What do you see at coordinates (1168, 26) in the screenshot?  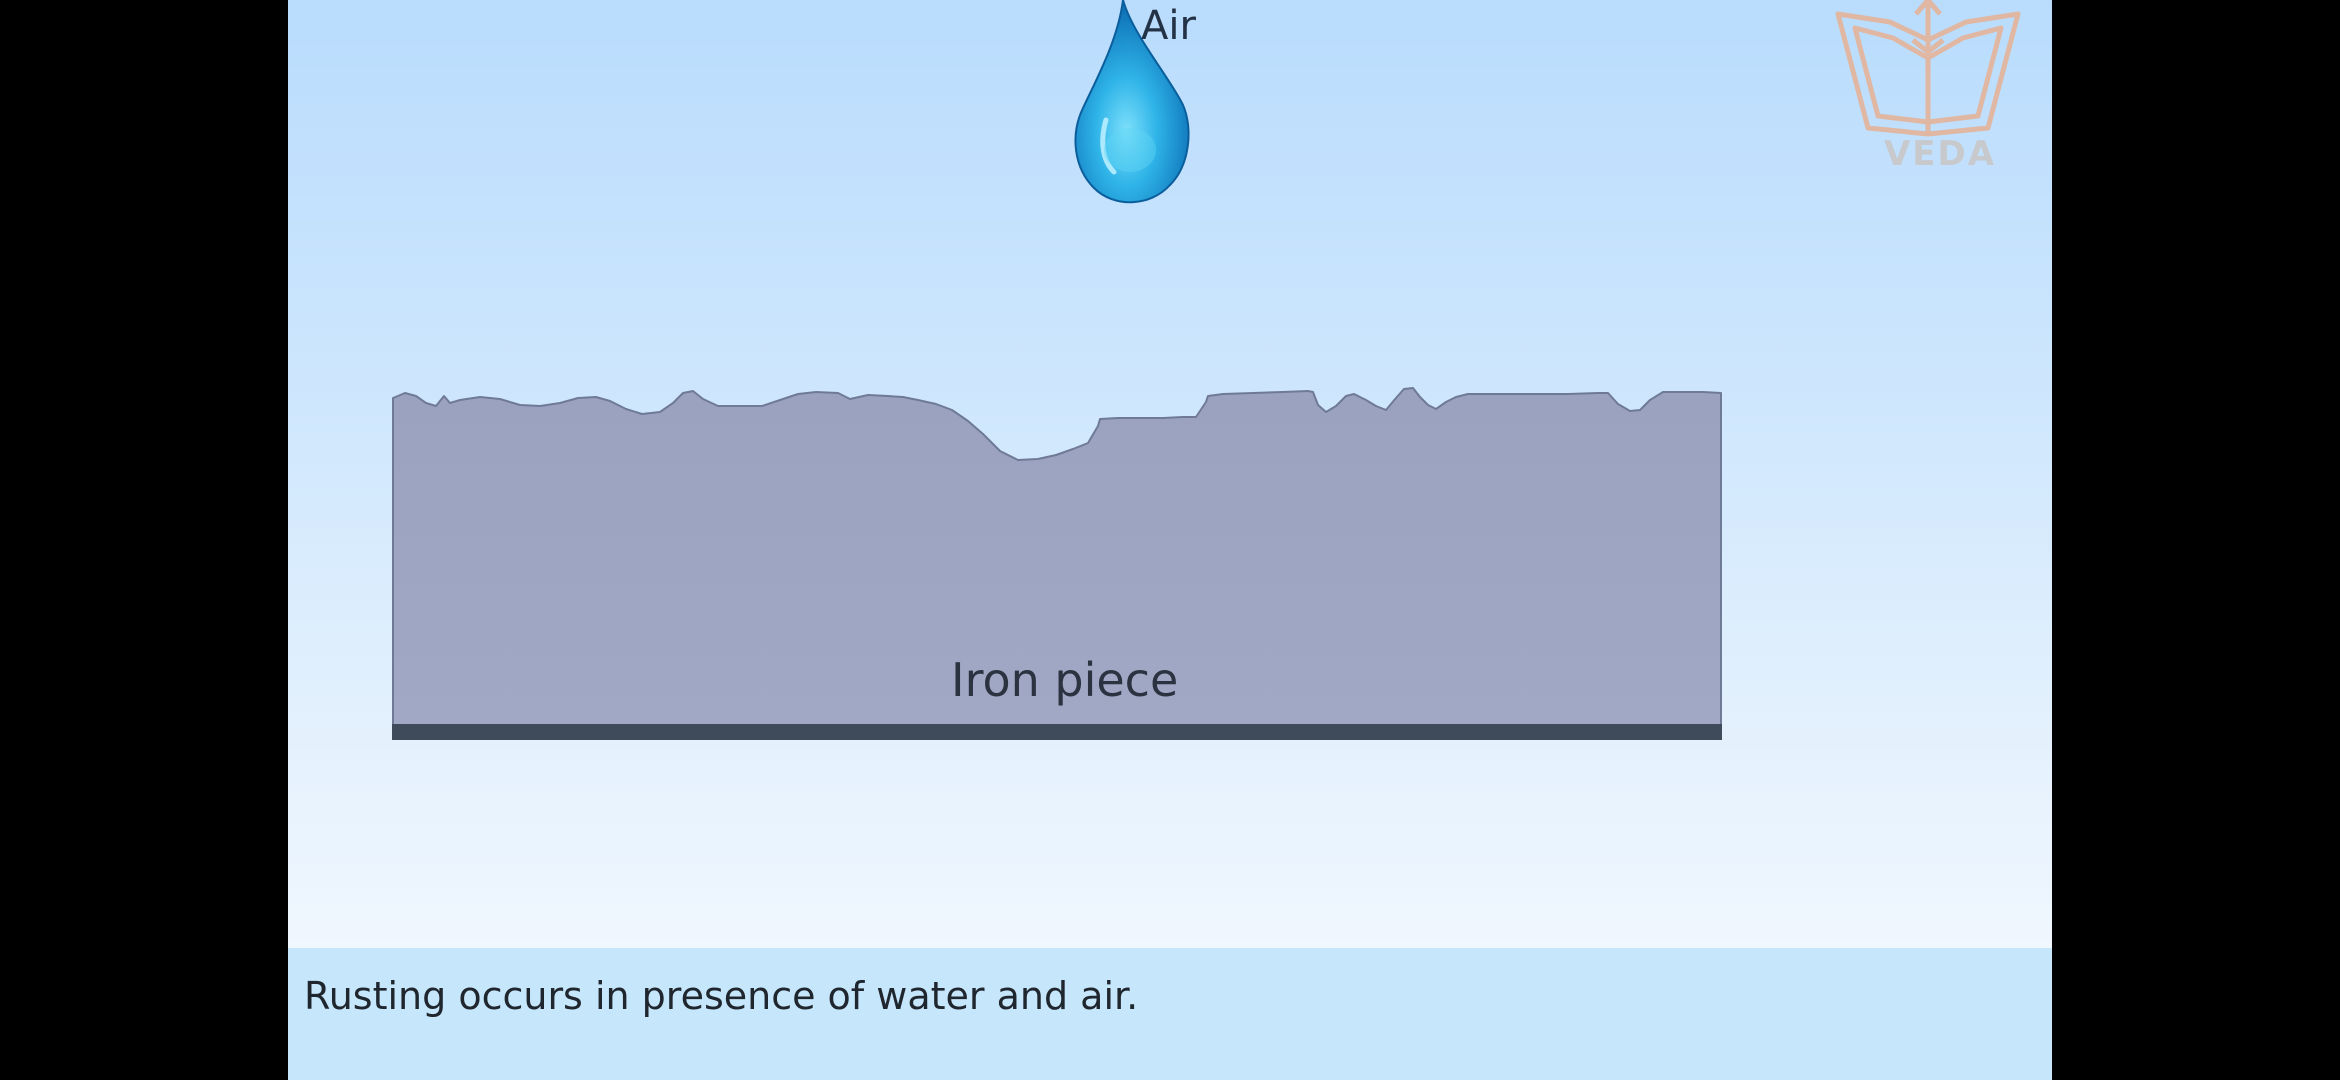 I see `air-label: Air` at bounding box center [1168, 26].